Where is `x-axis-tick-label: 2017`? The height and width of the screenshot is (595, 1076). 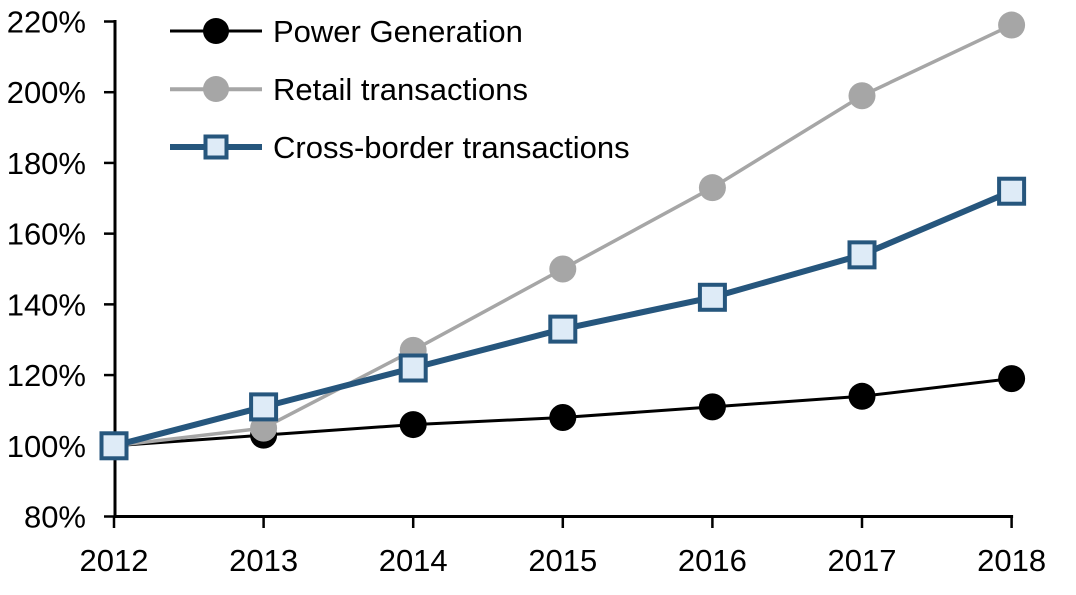
x-axis-tick-label: 2017 is located at coordinates (862, 560).